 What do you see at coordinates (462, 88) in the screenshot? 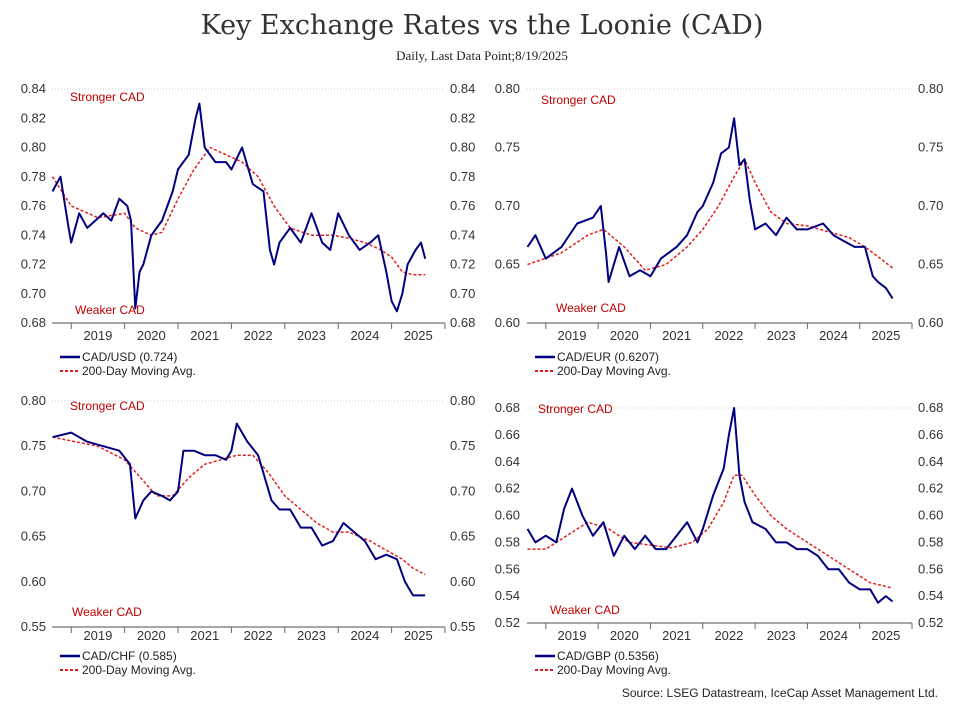
I see `y-tick-label-right: 0.84` at bounding box center [462, 88].